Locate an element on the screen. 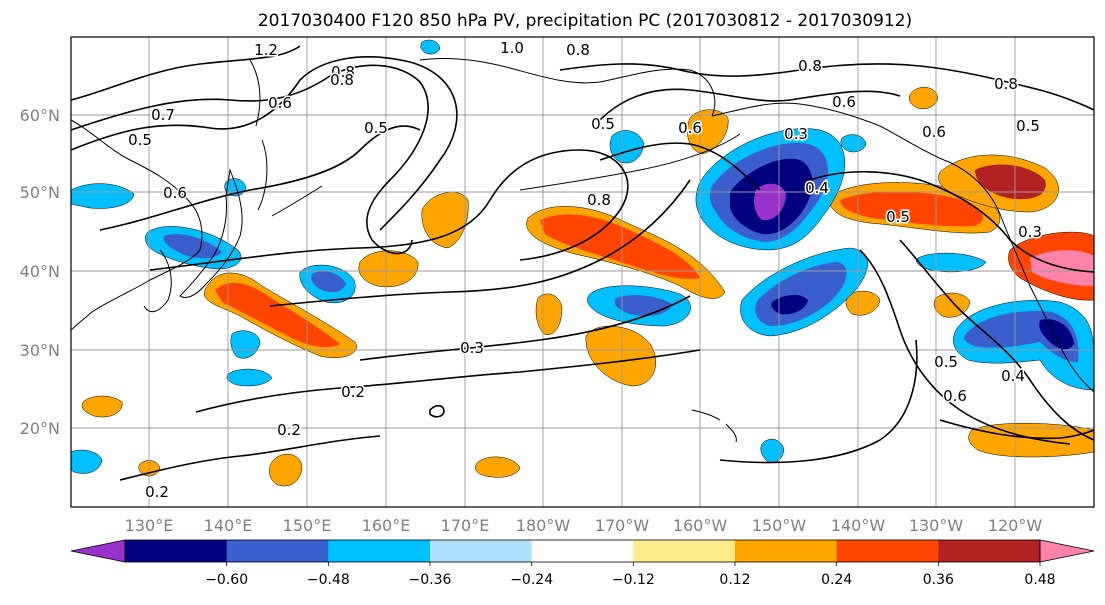 Image resolution: width=1105 pixels, height=605 pixels. colorbar-tick-label: 0.36 is located at coordinates (938, 580).